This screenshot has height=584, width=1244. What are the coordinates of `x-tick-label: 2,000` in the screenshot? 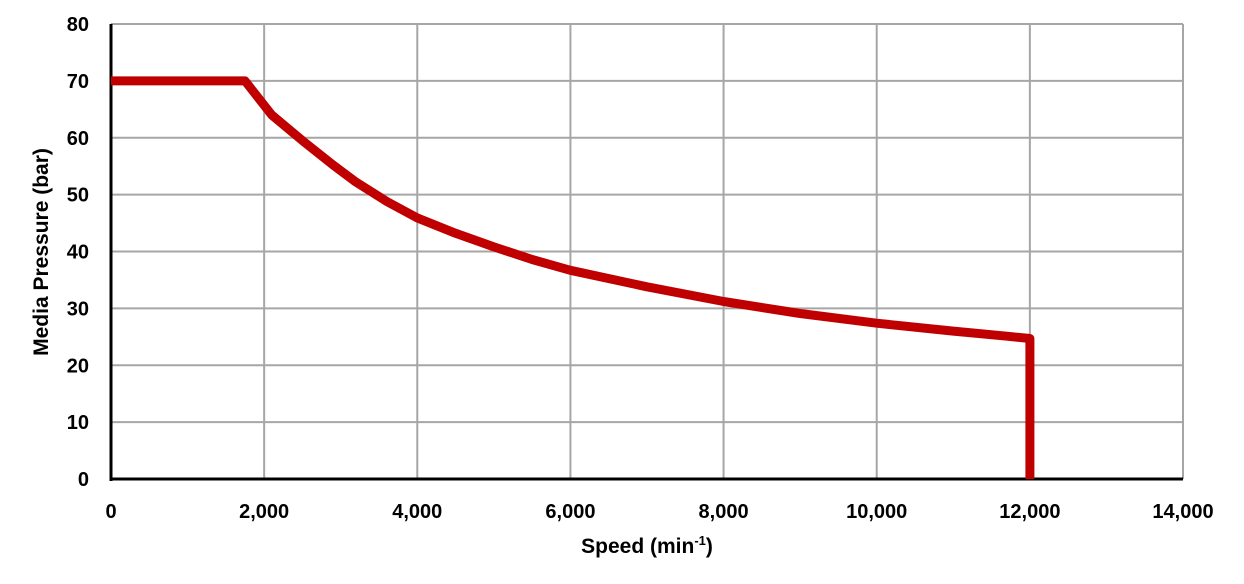 It's located at (264, 512).